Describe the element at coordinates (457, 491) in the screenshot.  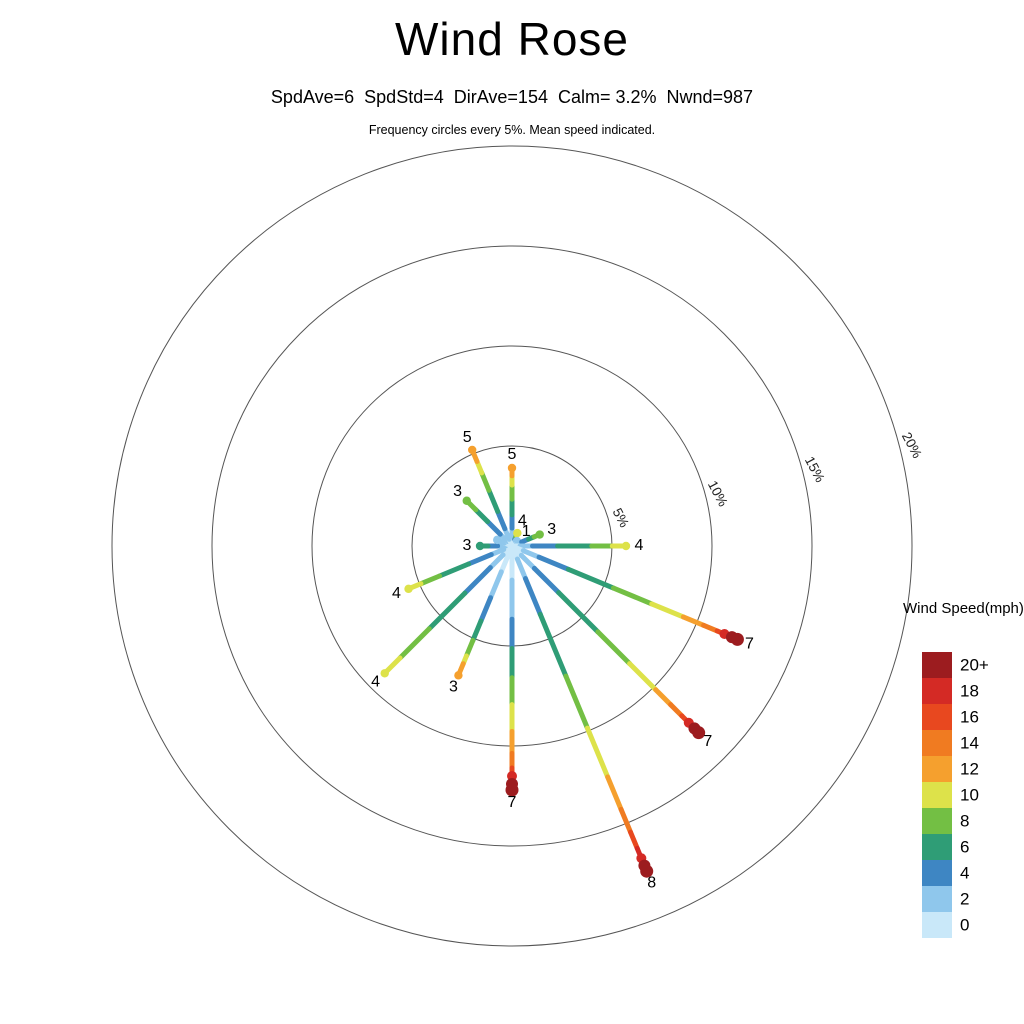
I see `mean-speed-label-NW: 3` at that location.